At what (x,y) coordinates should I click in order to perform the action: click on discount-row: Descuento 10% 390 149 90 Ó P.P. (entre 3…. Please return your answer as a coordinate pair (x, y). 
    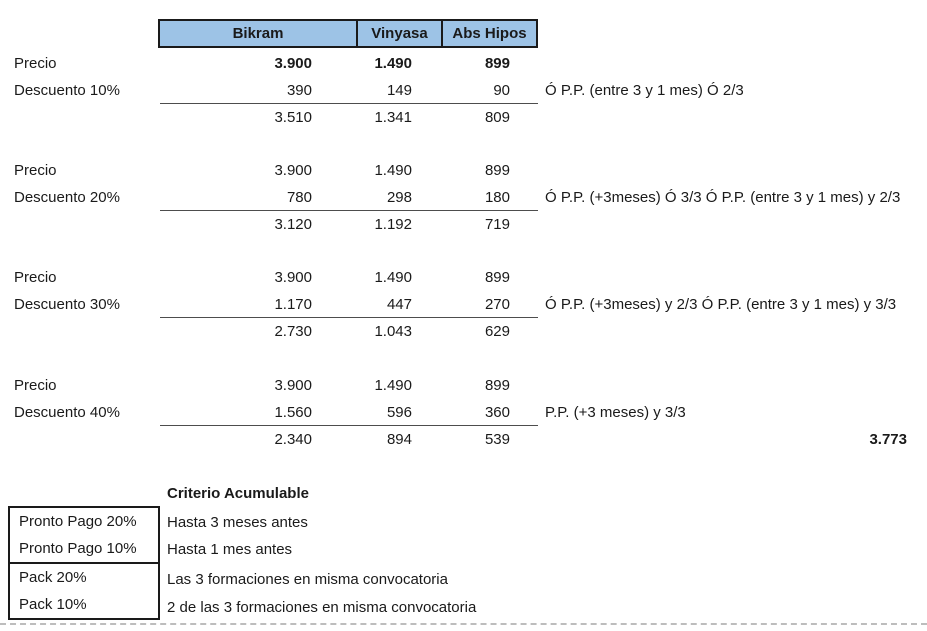
    Looking at the image, I should click on (463, 90).